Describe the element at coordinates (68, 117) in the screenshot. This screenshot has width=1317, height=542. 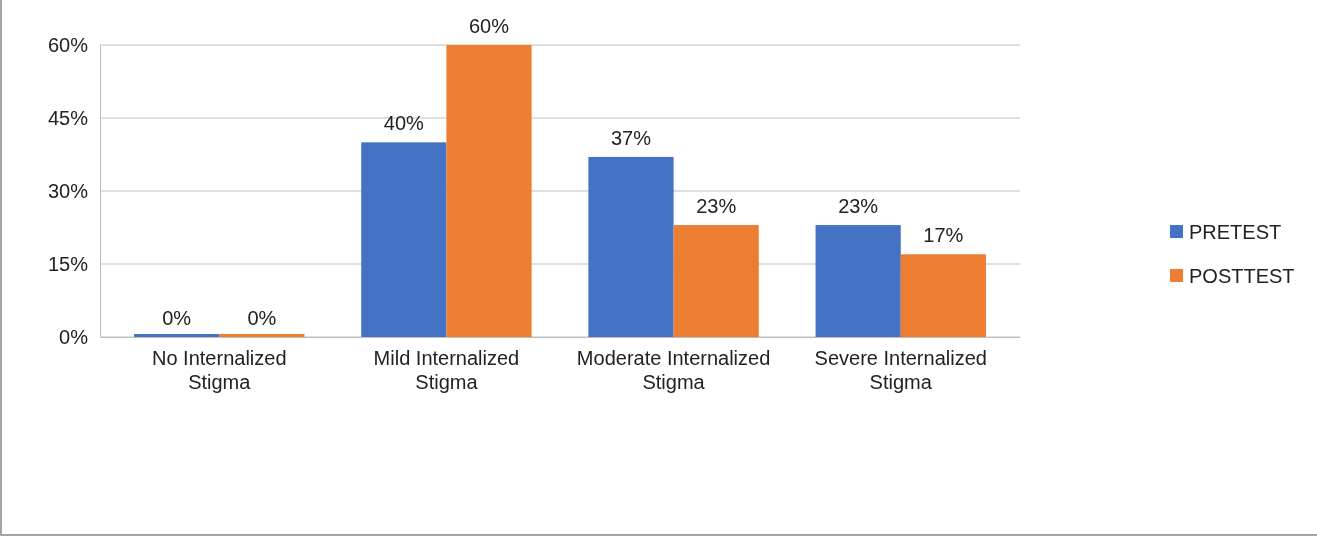
I see `y-tick-label: 45%` at that location.